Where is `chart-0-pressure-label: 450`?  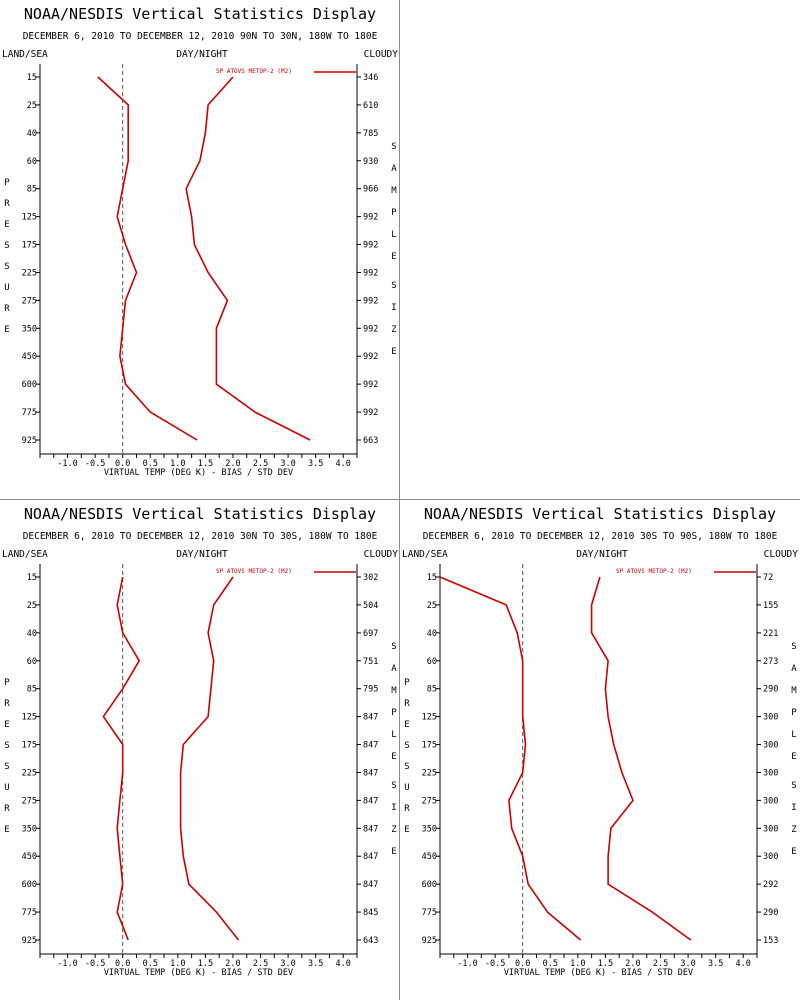 chart-0-pressure-label: 450 is located at coordinates (29, 357).